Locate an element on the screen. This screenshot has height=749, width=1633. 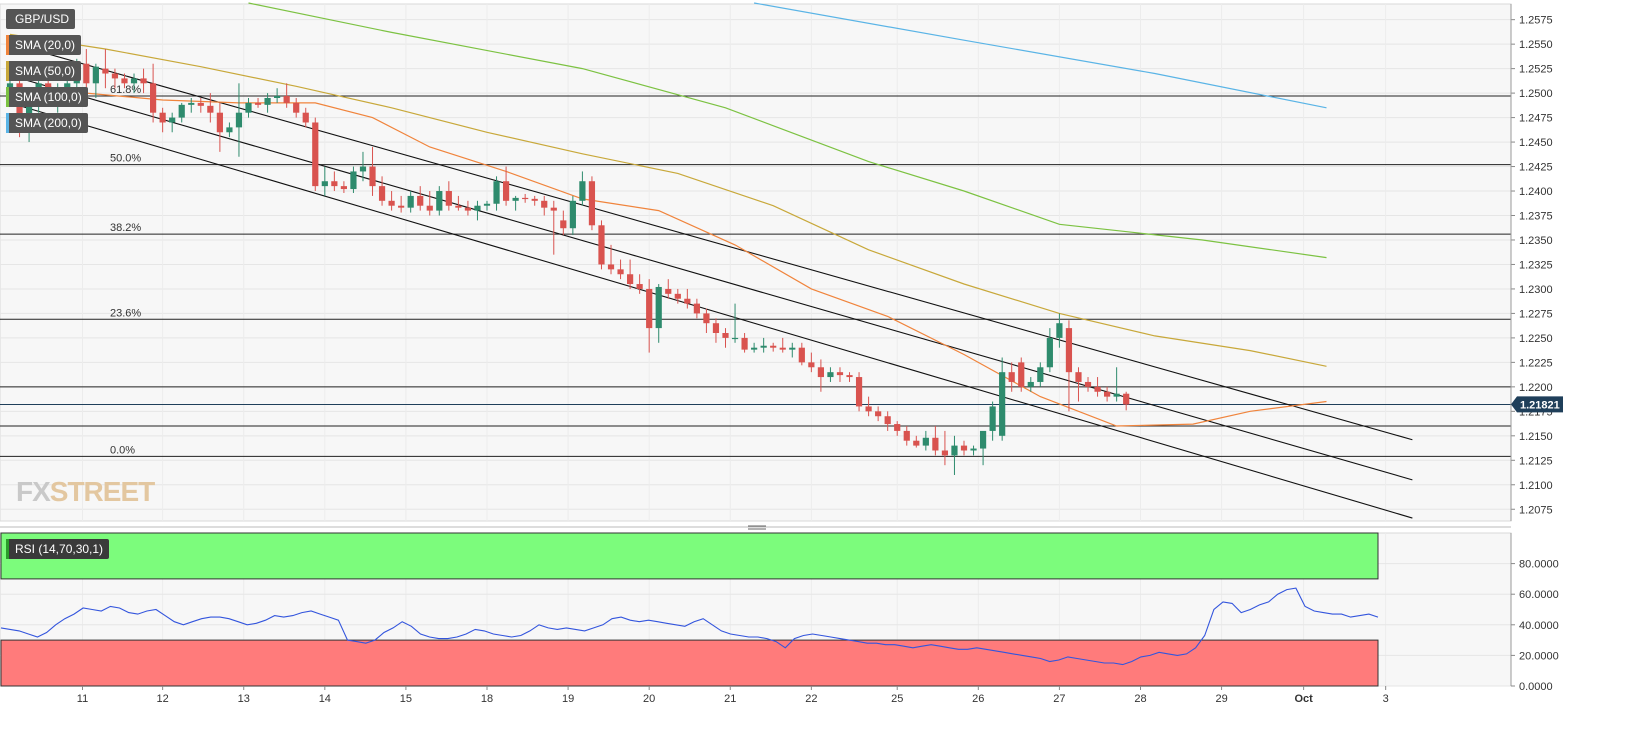
y-tick-label: 1.2475 is located at coordinates (1536, 119).